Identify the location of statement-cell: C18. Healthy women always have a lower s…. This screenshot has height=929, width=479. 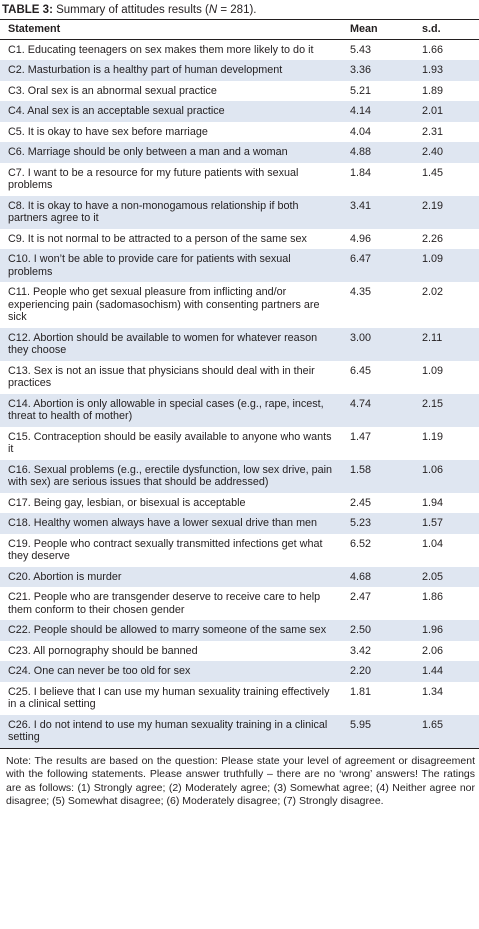
(170, 523).